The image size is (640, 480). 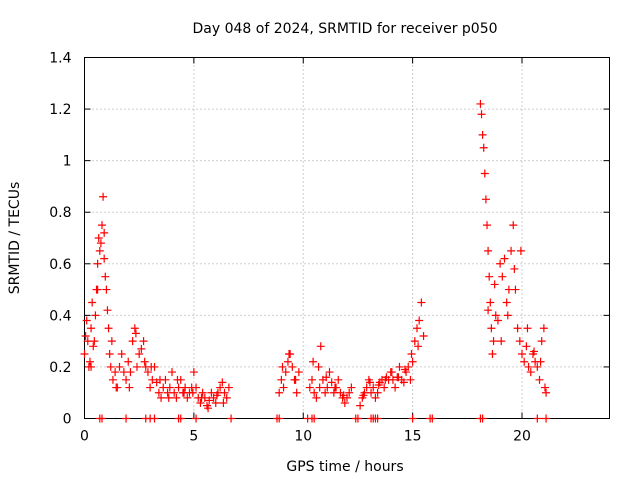 I want to click on y-tick-label: 1, so click(x=67, y=162).